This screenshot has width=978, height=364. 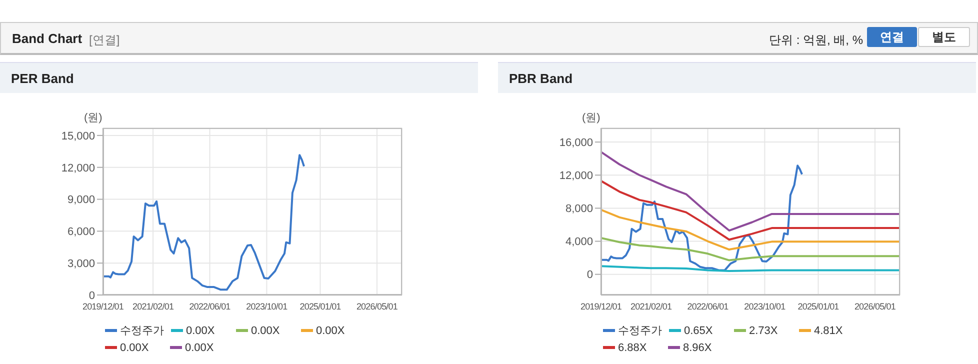 What do you see at coordinates (828, 330) in the screenshot?
I see `legend-label: 4.81X` at bounding box center [828, 330].